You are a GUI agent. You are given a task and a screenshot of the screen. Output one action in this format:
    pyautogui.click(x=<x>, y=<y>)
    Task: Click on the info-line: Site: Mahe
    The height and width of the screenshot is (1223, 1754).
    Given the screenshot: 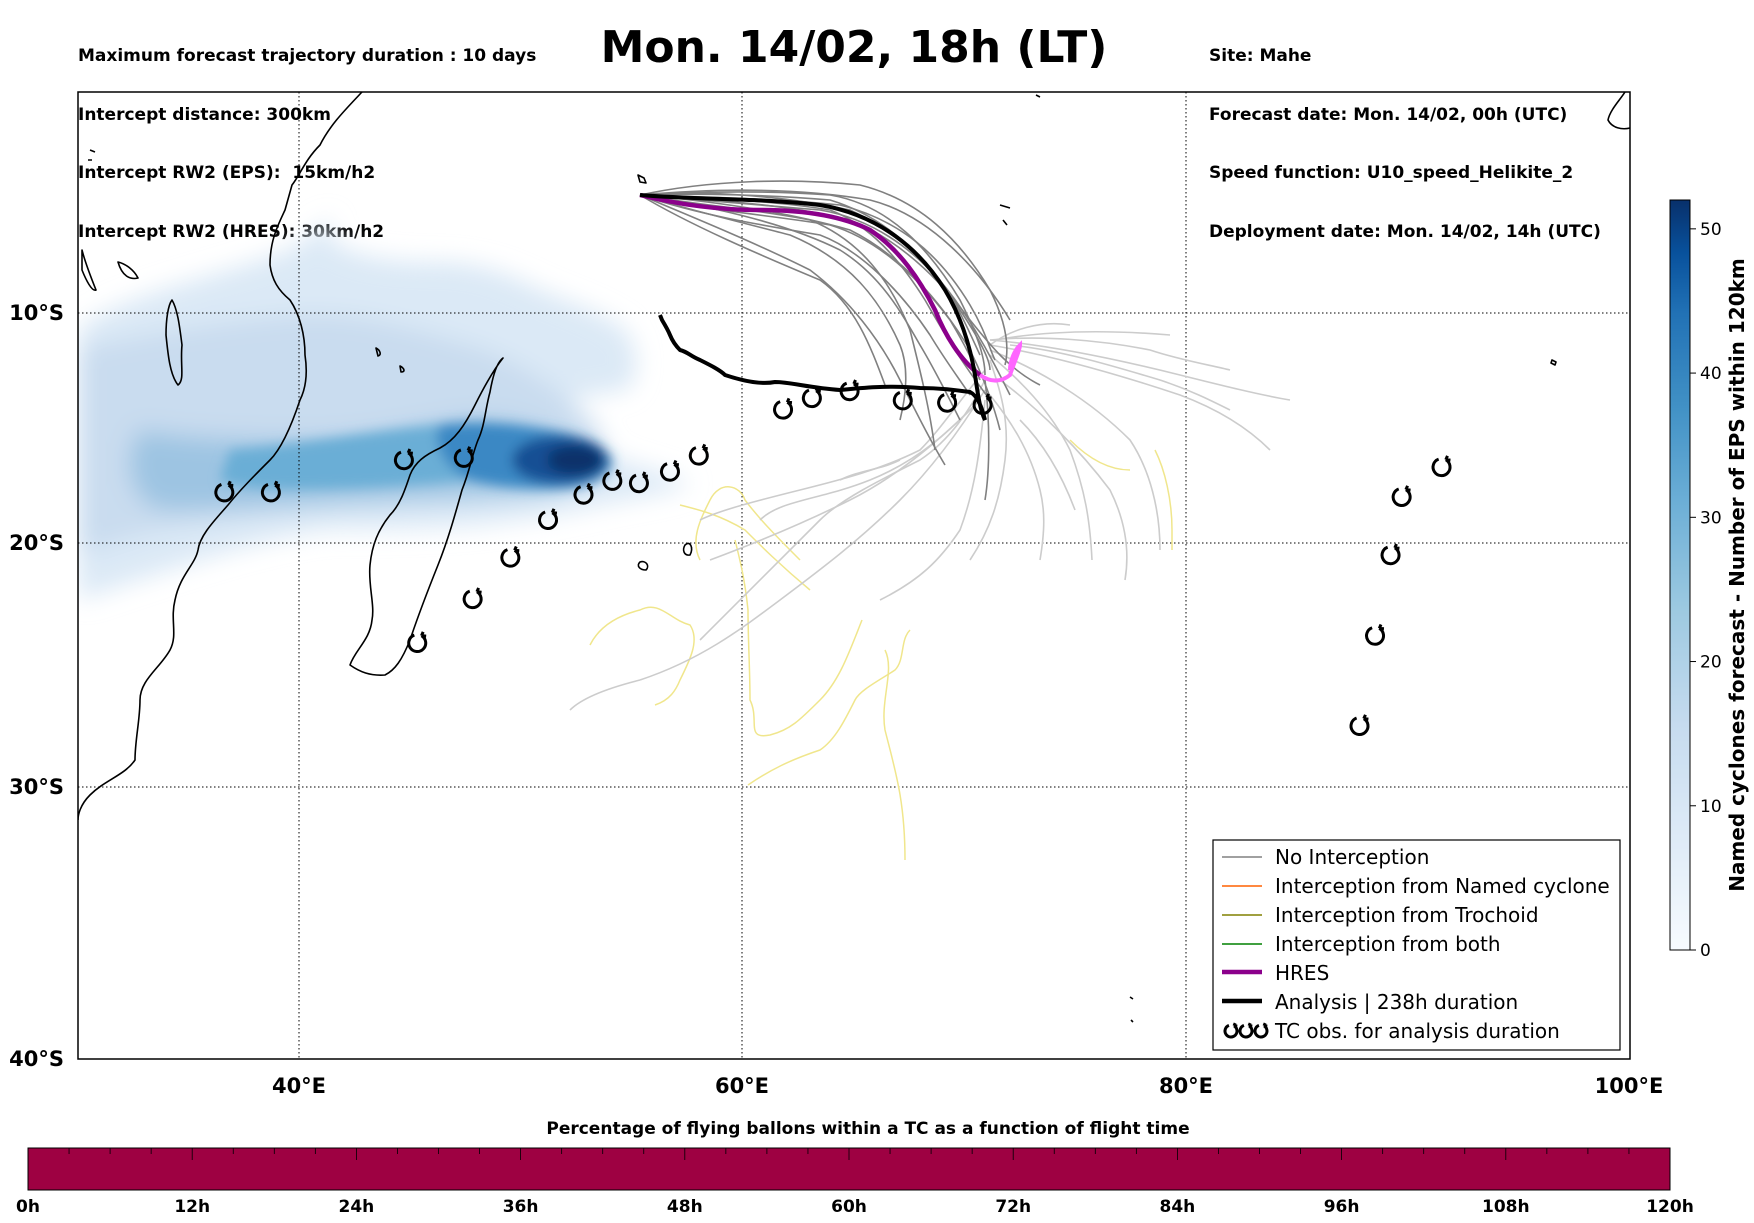 What is the action you would take?
    pyautogui.click(x=1260, y=56)
    